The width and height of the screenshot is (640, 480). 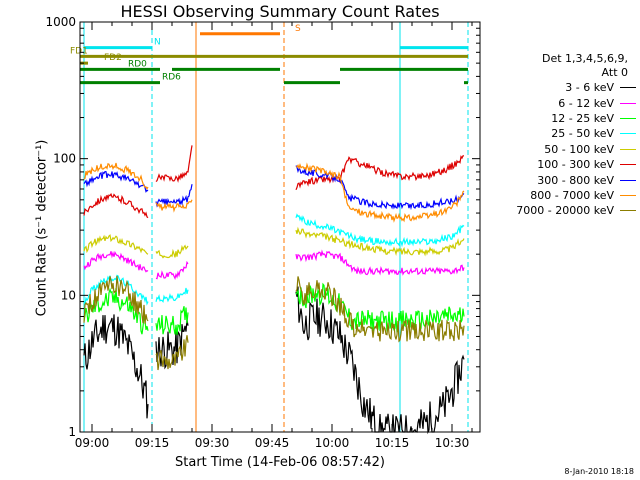 I want to click on legend-label-7: 800 - 7000 keV, so click(x=572, y=195).